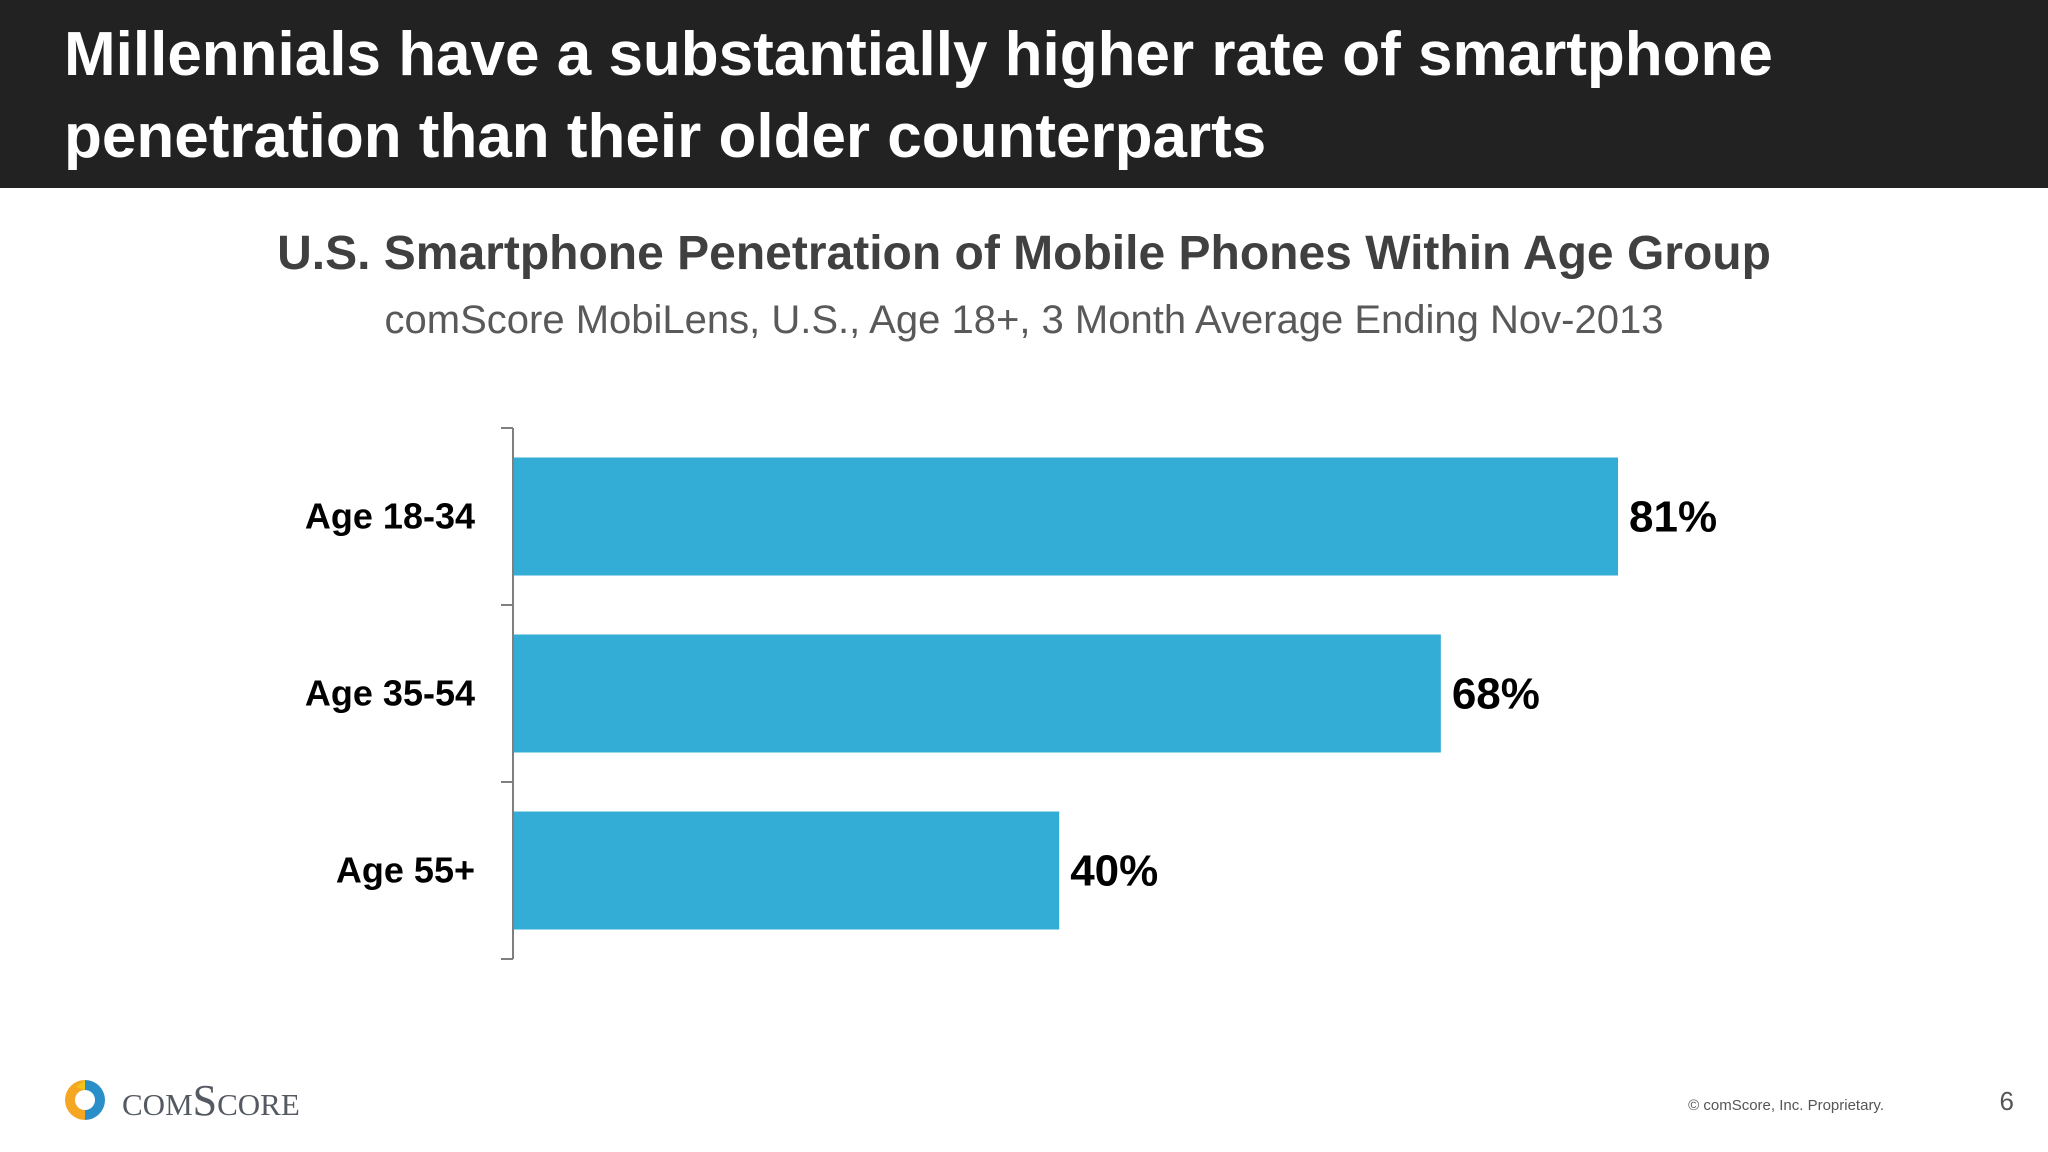 The width and height of the screenshot is (2048, 1152). Describe the element at coordinates (1673, 517) in the screenshot. I see `data-label: 81%` at that location.